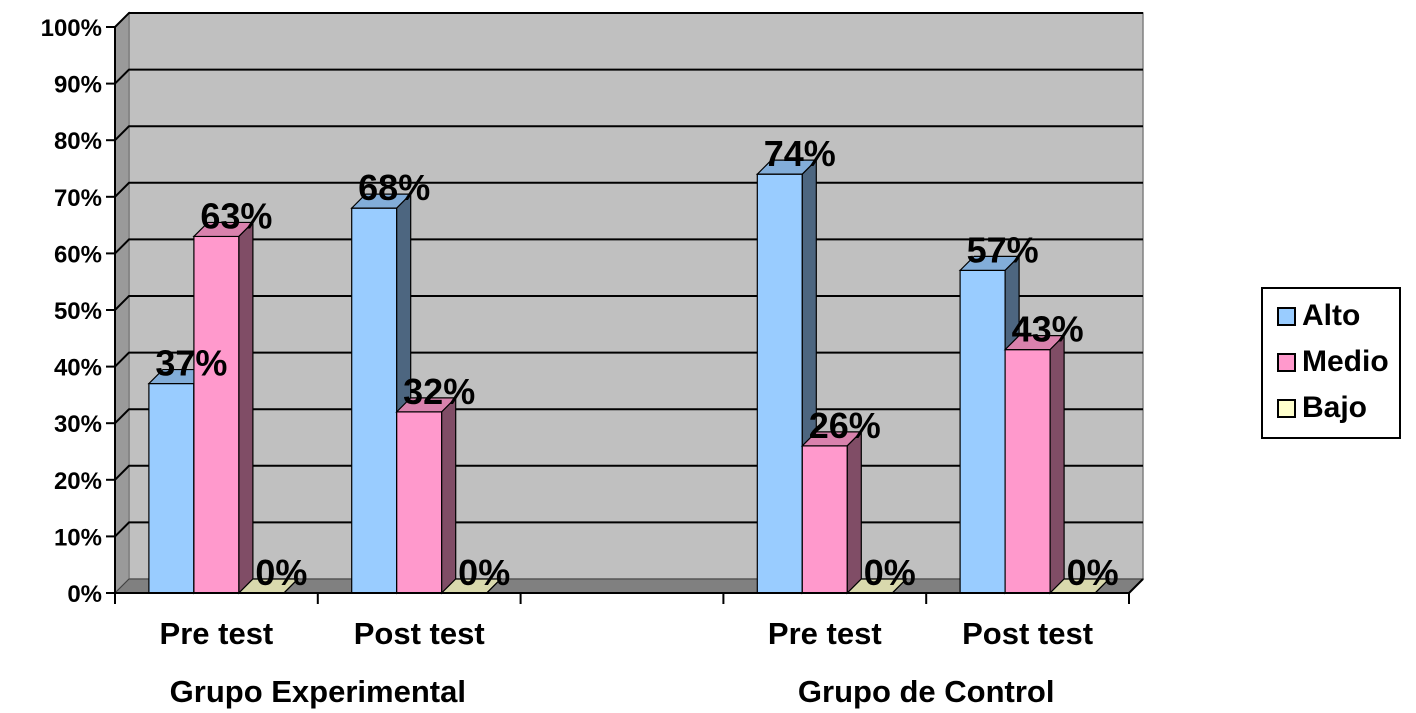 The width and height of the screenshot is (1416, 713). Describe the element at coordinates (78, 254) in the screenshot. I see `y-tick-label: 60%` at that location.